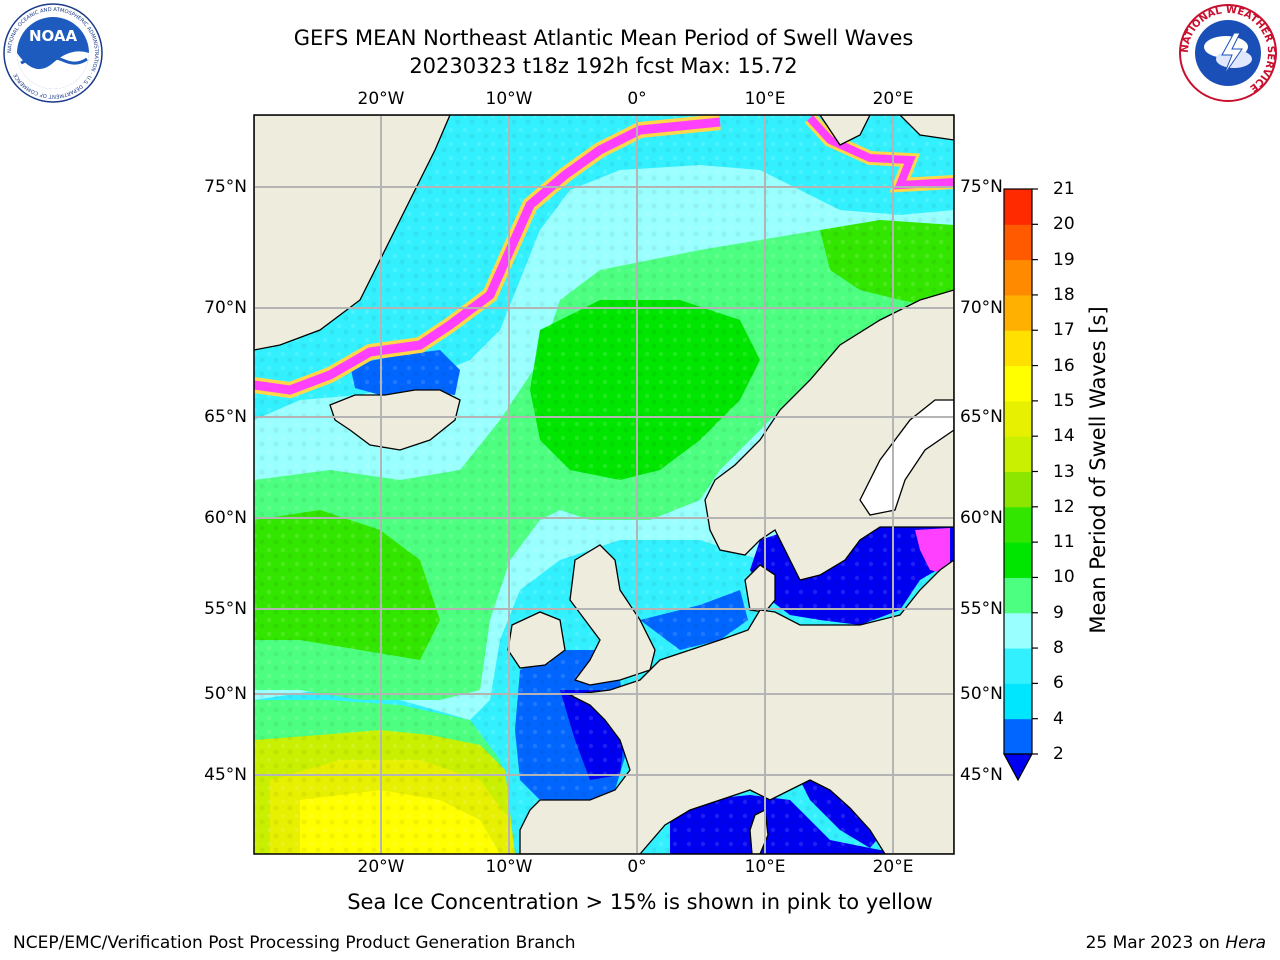 The image size is (1280, 960). Describe the element at coordinates (1058, 718) in the screenshot. I see `colorbar-tick-label: 4` at that location.